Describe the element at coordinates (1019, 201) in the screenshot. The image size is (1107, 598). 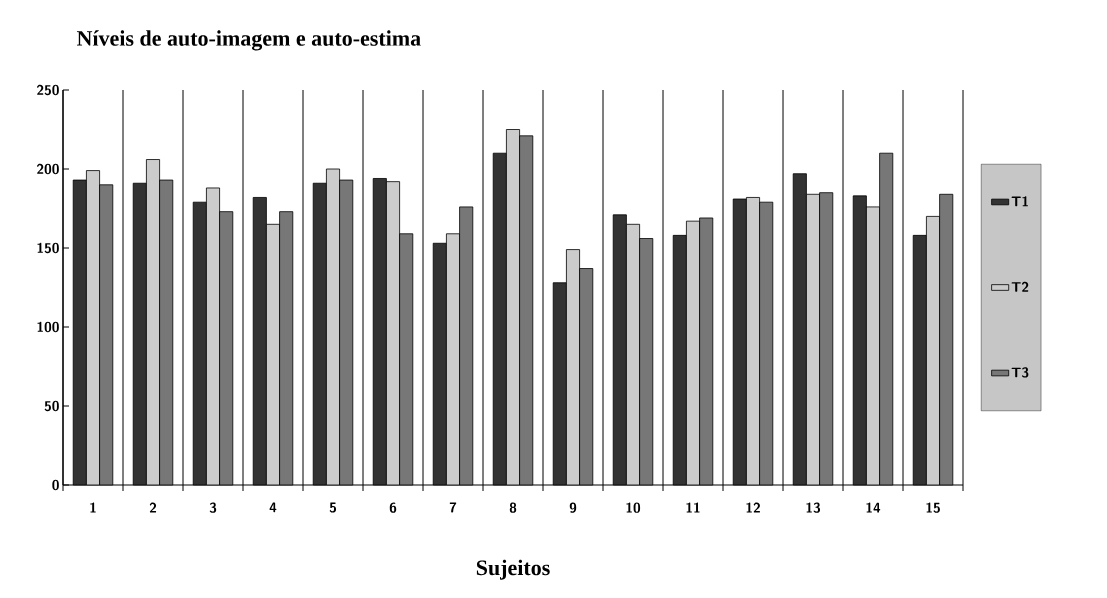
I see `legend-label: T1` at that location.